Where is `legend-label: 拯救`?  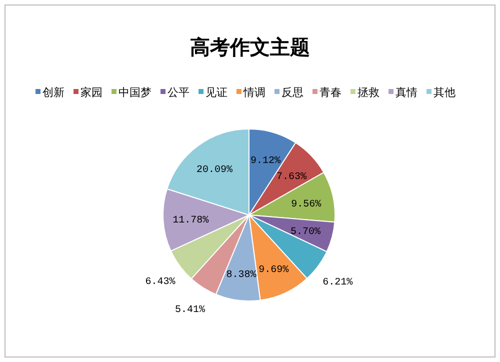
legend-label: 拯救 is located at coordinates (369, 93).